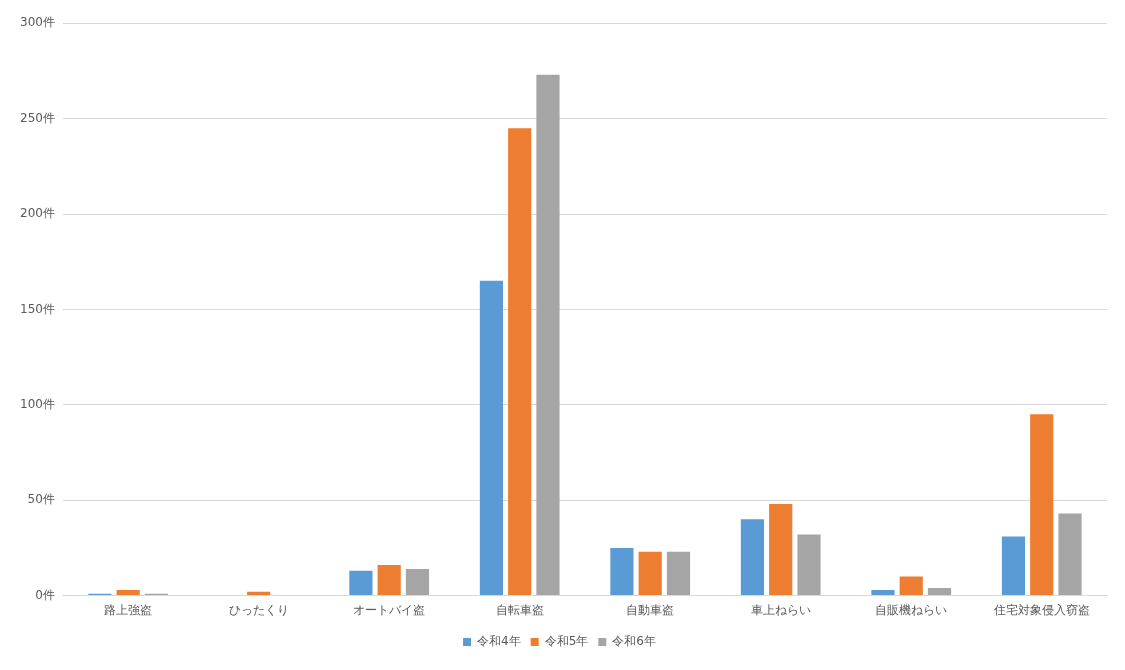  What do you see at coordinates (37, 22) in the screenshot?
I see `y-tick-label: 300件` at bounding box center [37, 22].